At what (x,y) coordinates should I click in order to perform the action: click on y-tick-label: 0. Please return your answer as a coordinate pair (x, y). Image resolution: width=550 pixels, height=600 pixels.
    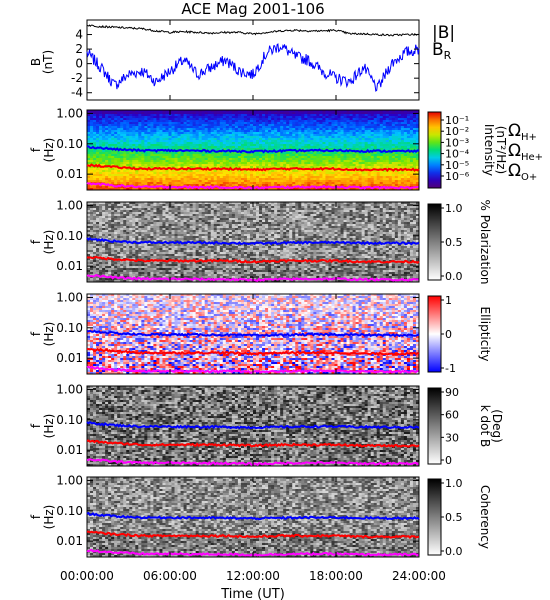
    Looking at the image, I should click on (79, 64).